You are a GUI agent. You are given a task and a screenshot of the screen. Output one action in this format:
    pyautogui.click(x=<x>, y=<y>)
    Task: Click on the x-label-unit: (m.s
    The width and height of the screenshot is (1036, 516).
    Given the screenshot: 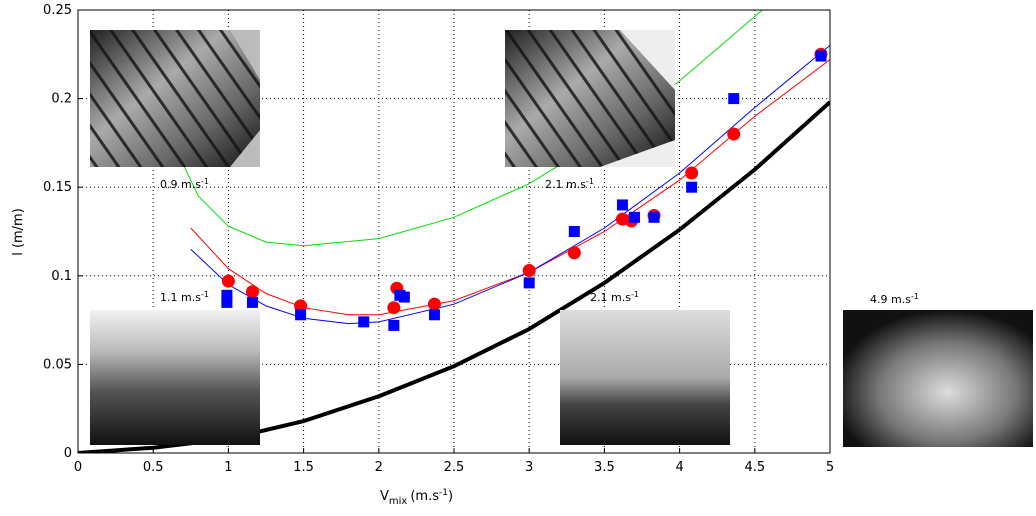 What is the action you would take?
    pyautogui.click(x=424, y=496)
    